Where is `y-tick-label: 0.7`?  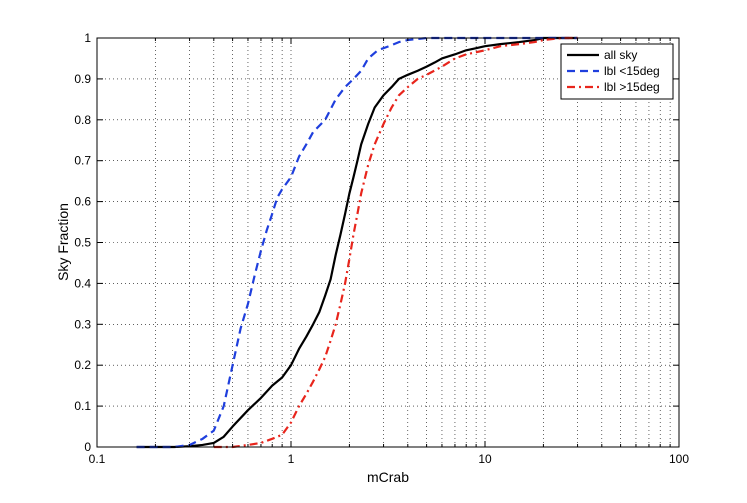
y-tick-label: 0.7 is located at coordinates (82, 161).